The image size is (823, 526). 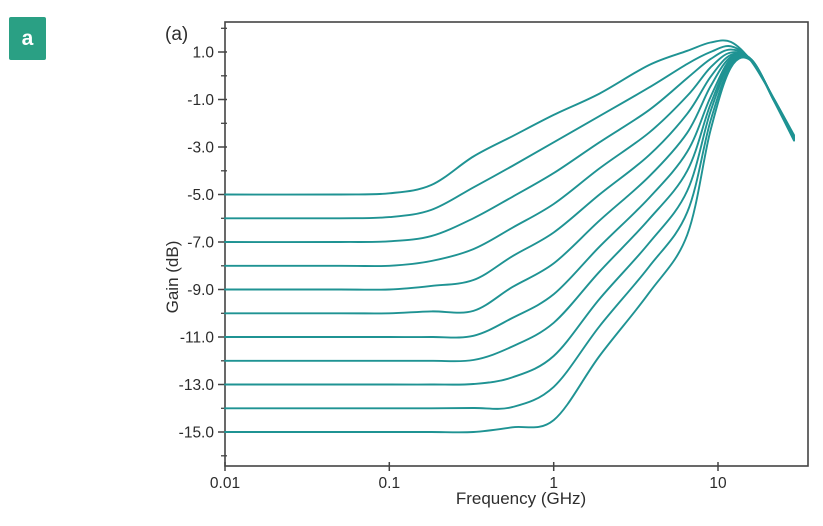 What do you see at coordinates (172, 277) in the screenshot?
I see `y-axis-title: Gain (dB)` at bounding box center [172, 277].